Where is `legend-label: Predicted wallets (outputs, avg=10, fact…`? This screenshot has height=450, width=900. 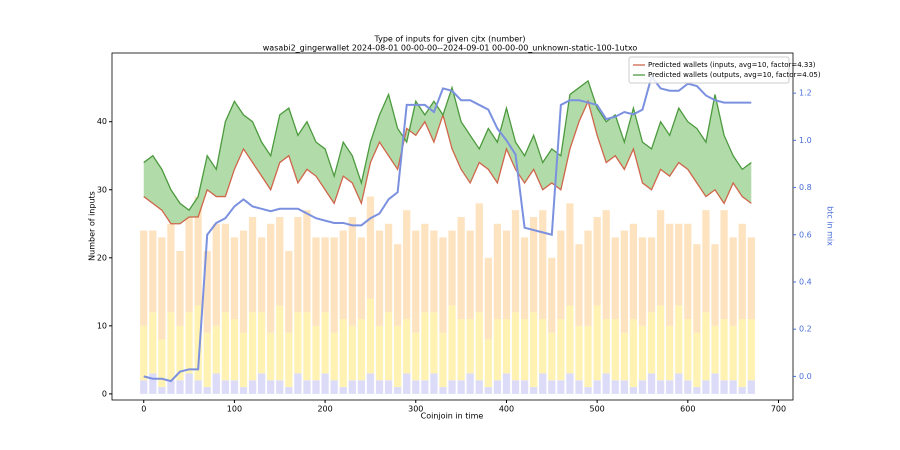
legend-label: Predicted wallets (outputs, avg=10, fact… is located at coordinates (734, 75).